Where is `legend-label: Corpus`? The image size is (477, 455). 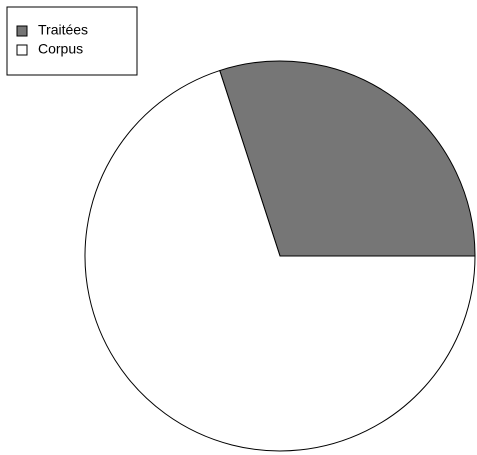
legend-label: Corpus is located at coordinates (60, 49).